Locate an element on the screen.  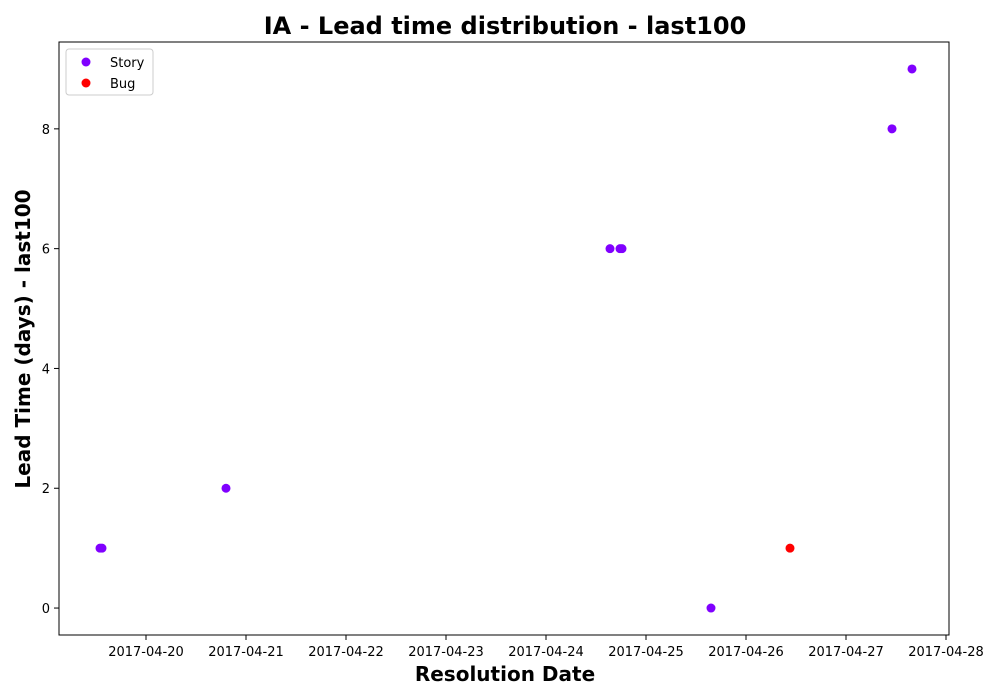
chart-title: IA - Lead time distribution - last100 is located at coordinates (505, 26).